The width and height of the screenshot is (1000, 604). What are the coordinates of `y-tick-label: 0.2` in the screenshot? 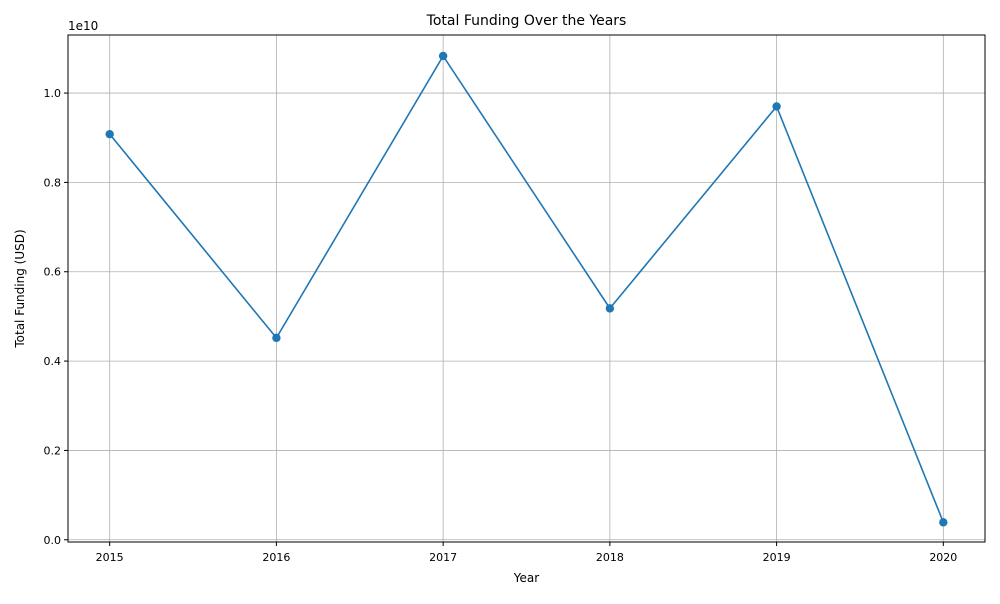 It's located at (53, 450).